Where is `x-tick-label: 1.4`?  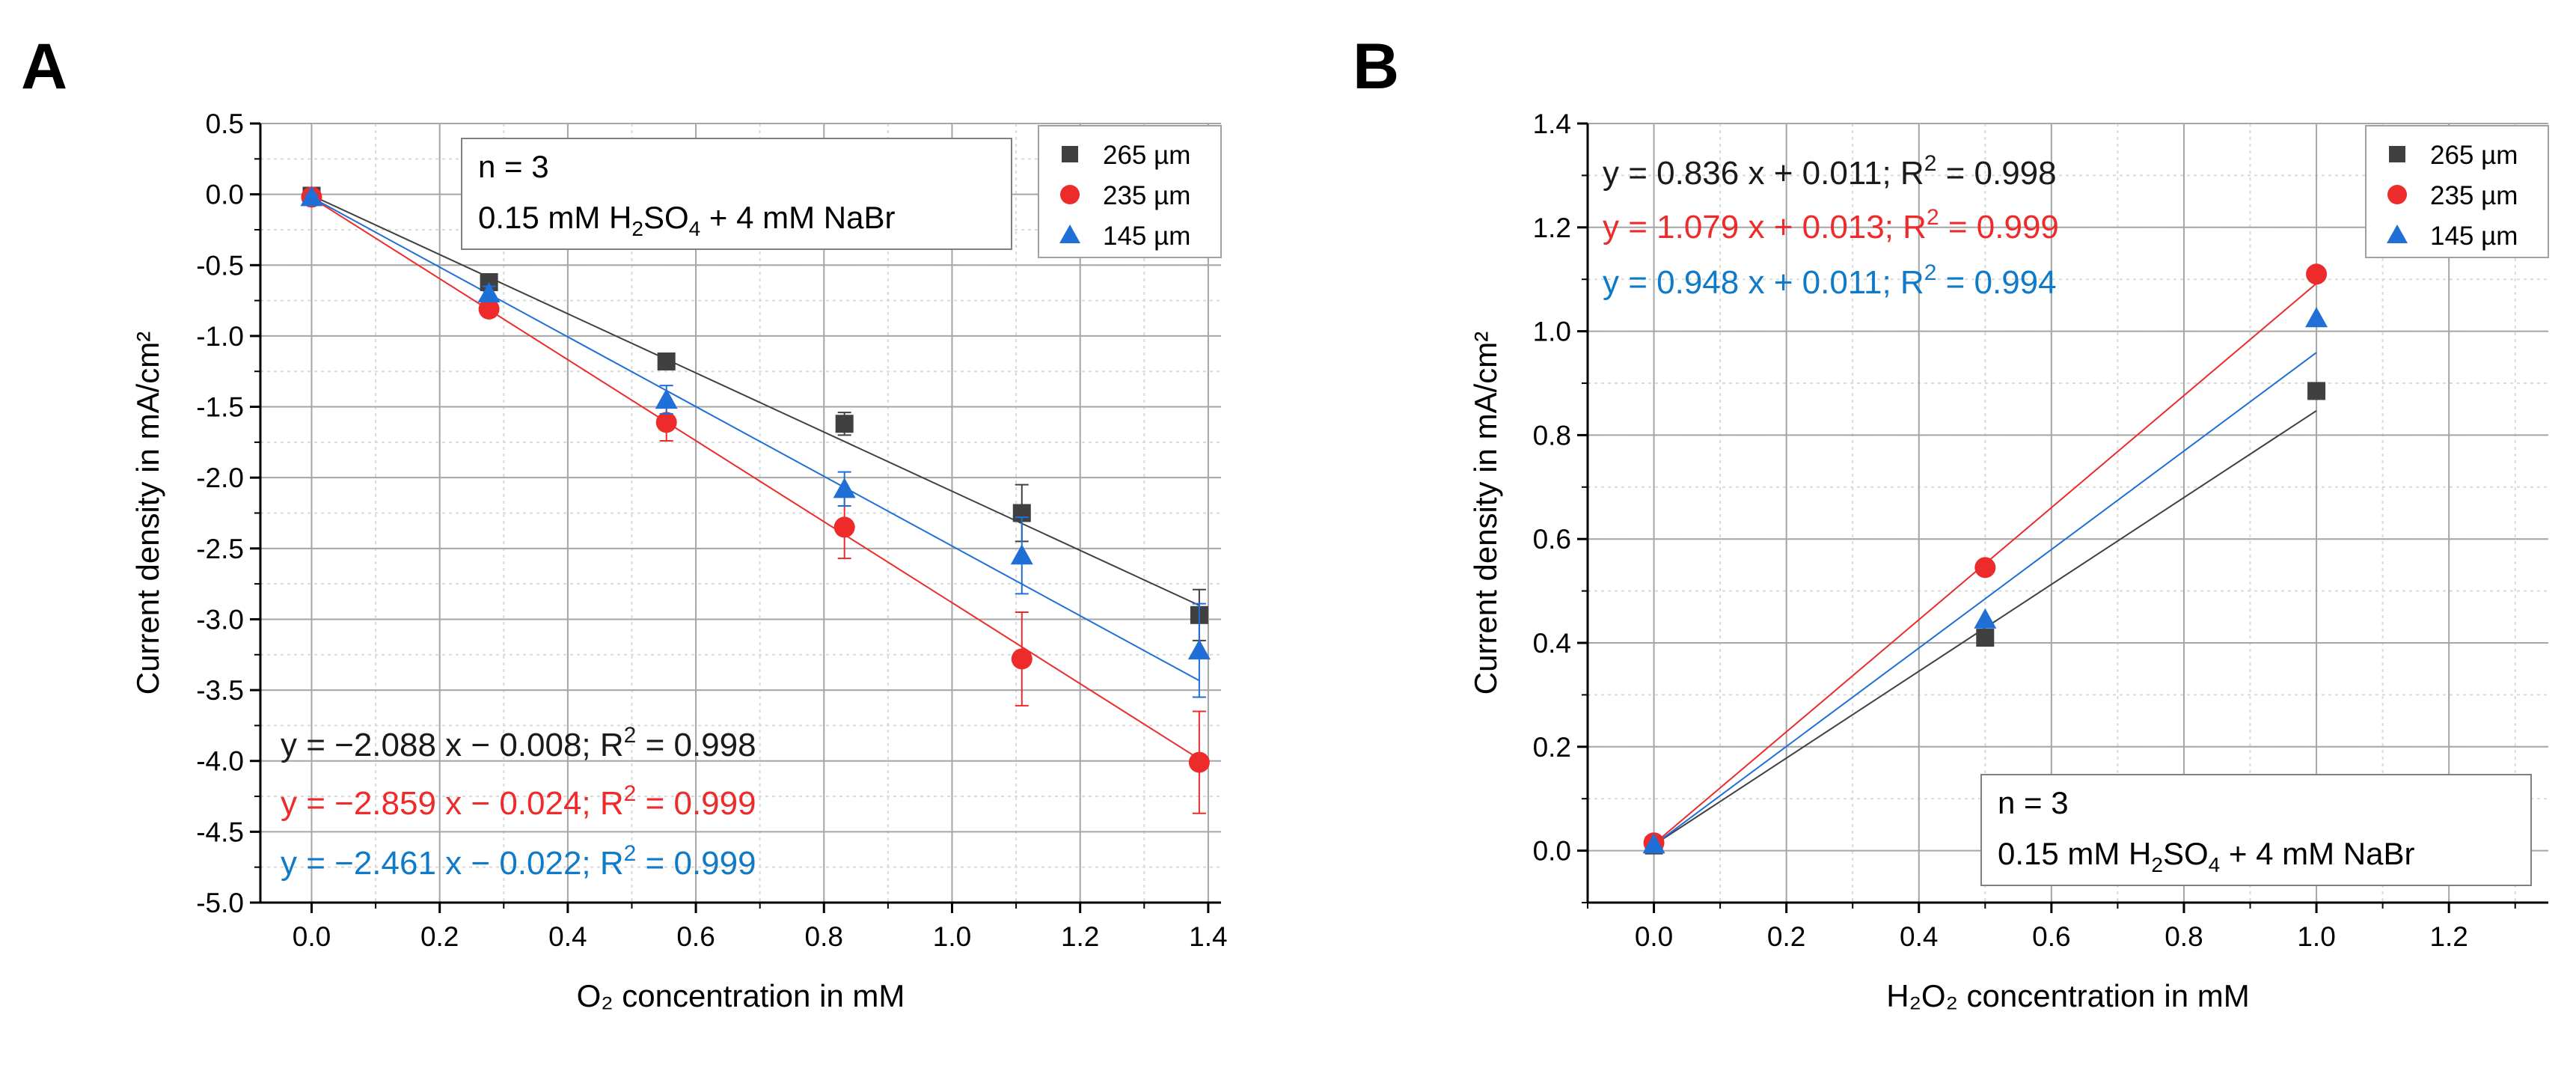 x-tick-label: 1.4 is located at coordinates (1208, 936).